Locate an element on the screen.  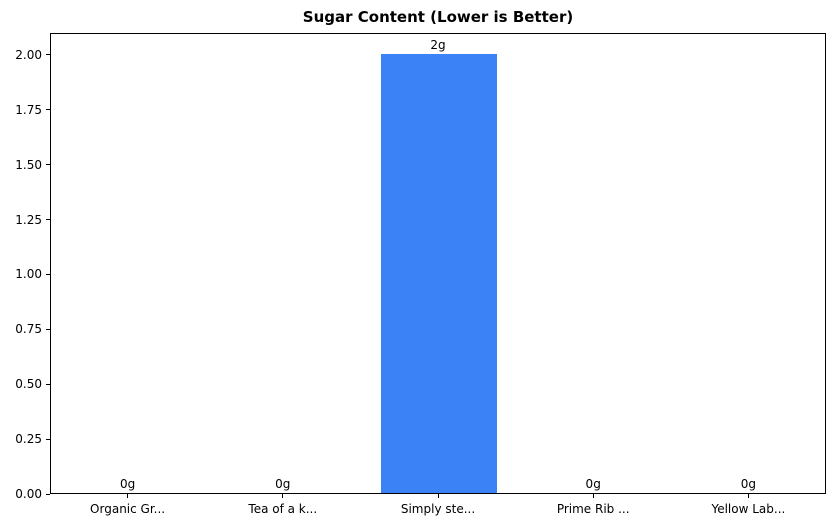
y-tick-label: 2.00 is located at coordinates (28, 54).